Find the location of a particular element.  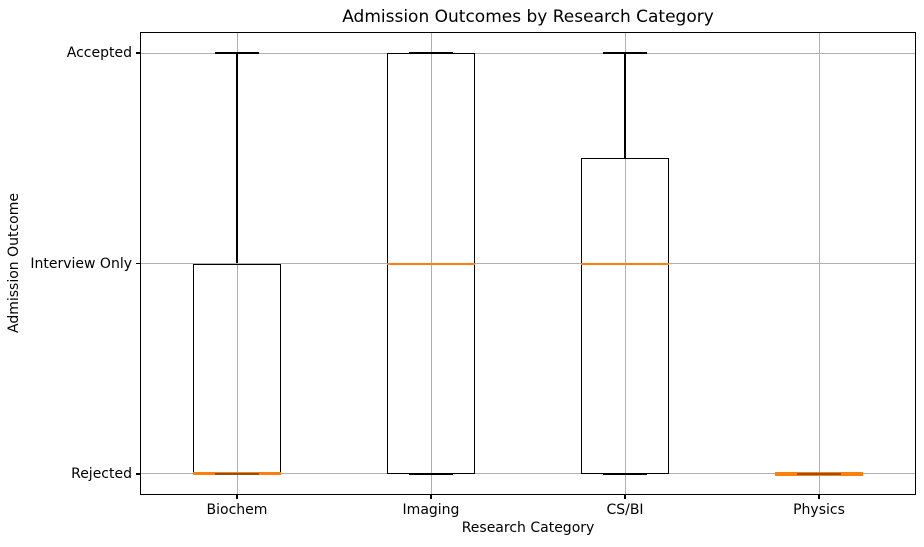

whisker-upper-cs-bi is located at coordinates (625, 106).